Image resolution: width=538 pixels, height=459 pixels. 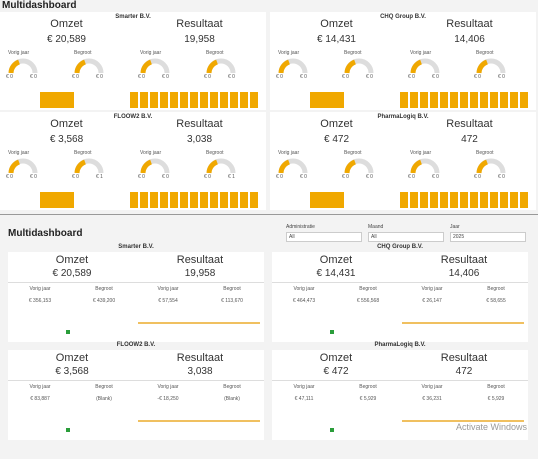 What do you see at coordinates (403, 117) in the screenshot?
I see `panel-name: PharmaLogiq B.V.` at bounding box center [403, 117].